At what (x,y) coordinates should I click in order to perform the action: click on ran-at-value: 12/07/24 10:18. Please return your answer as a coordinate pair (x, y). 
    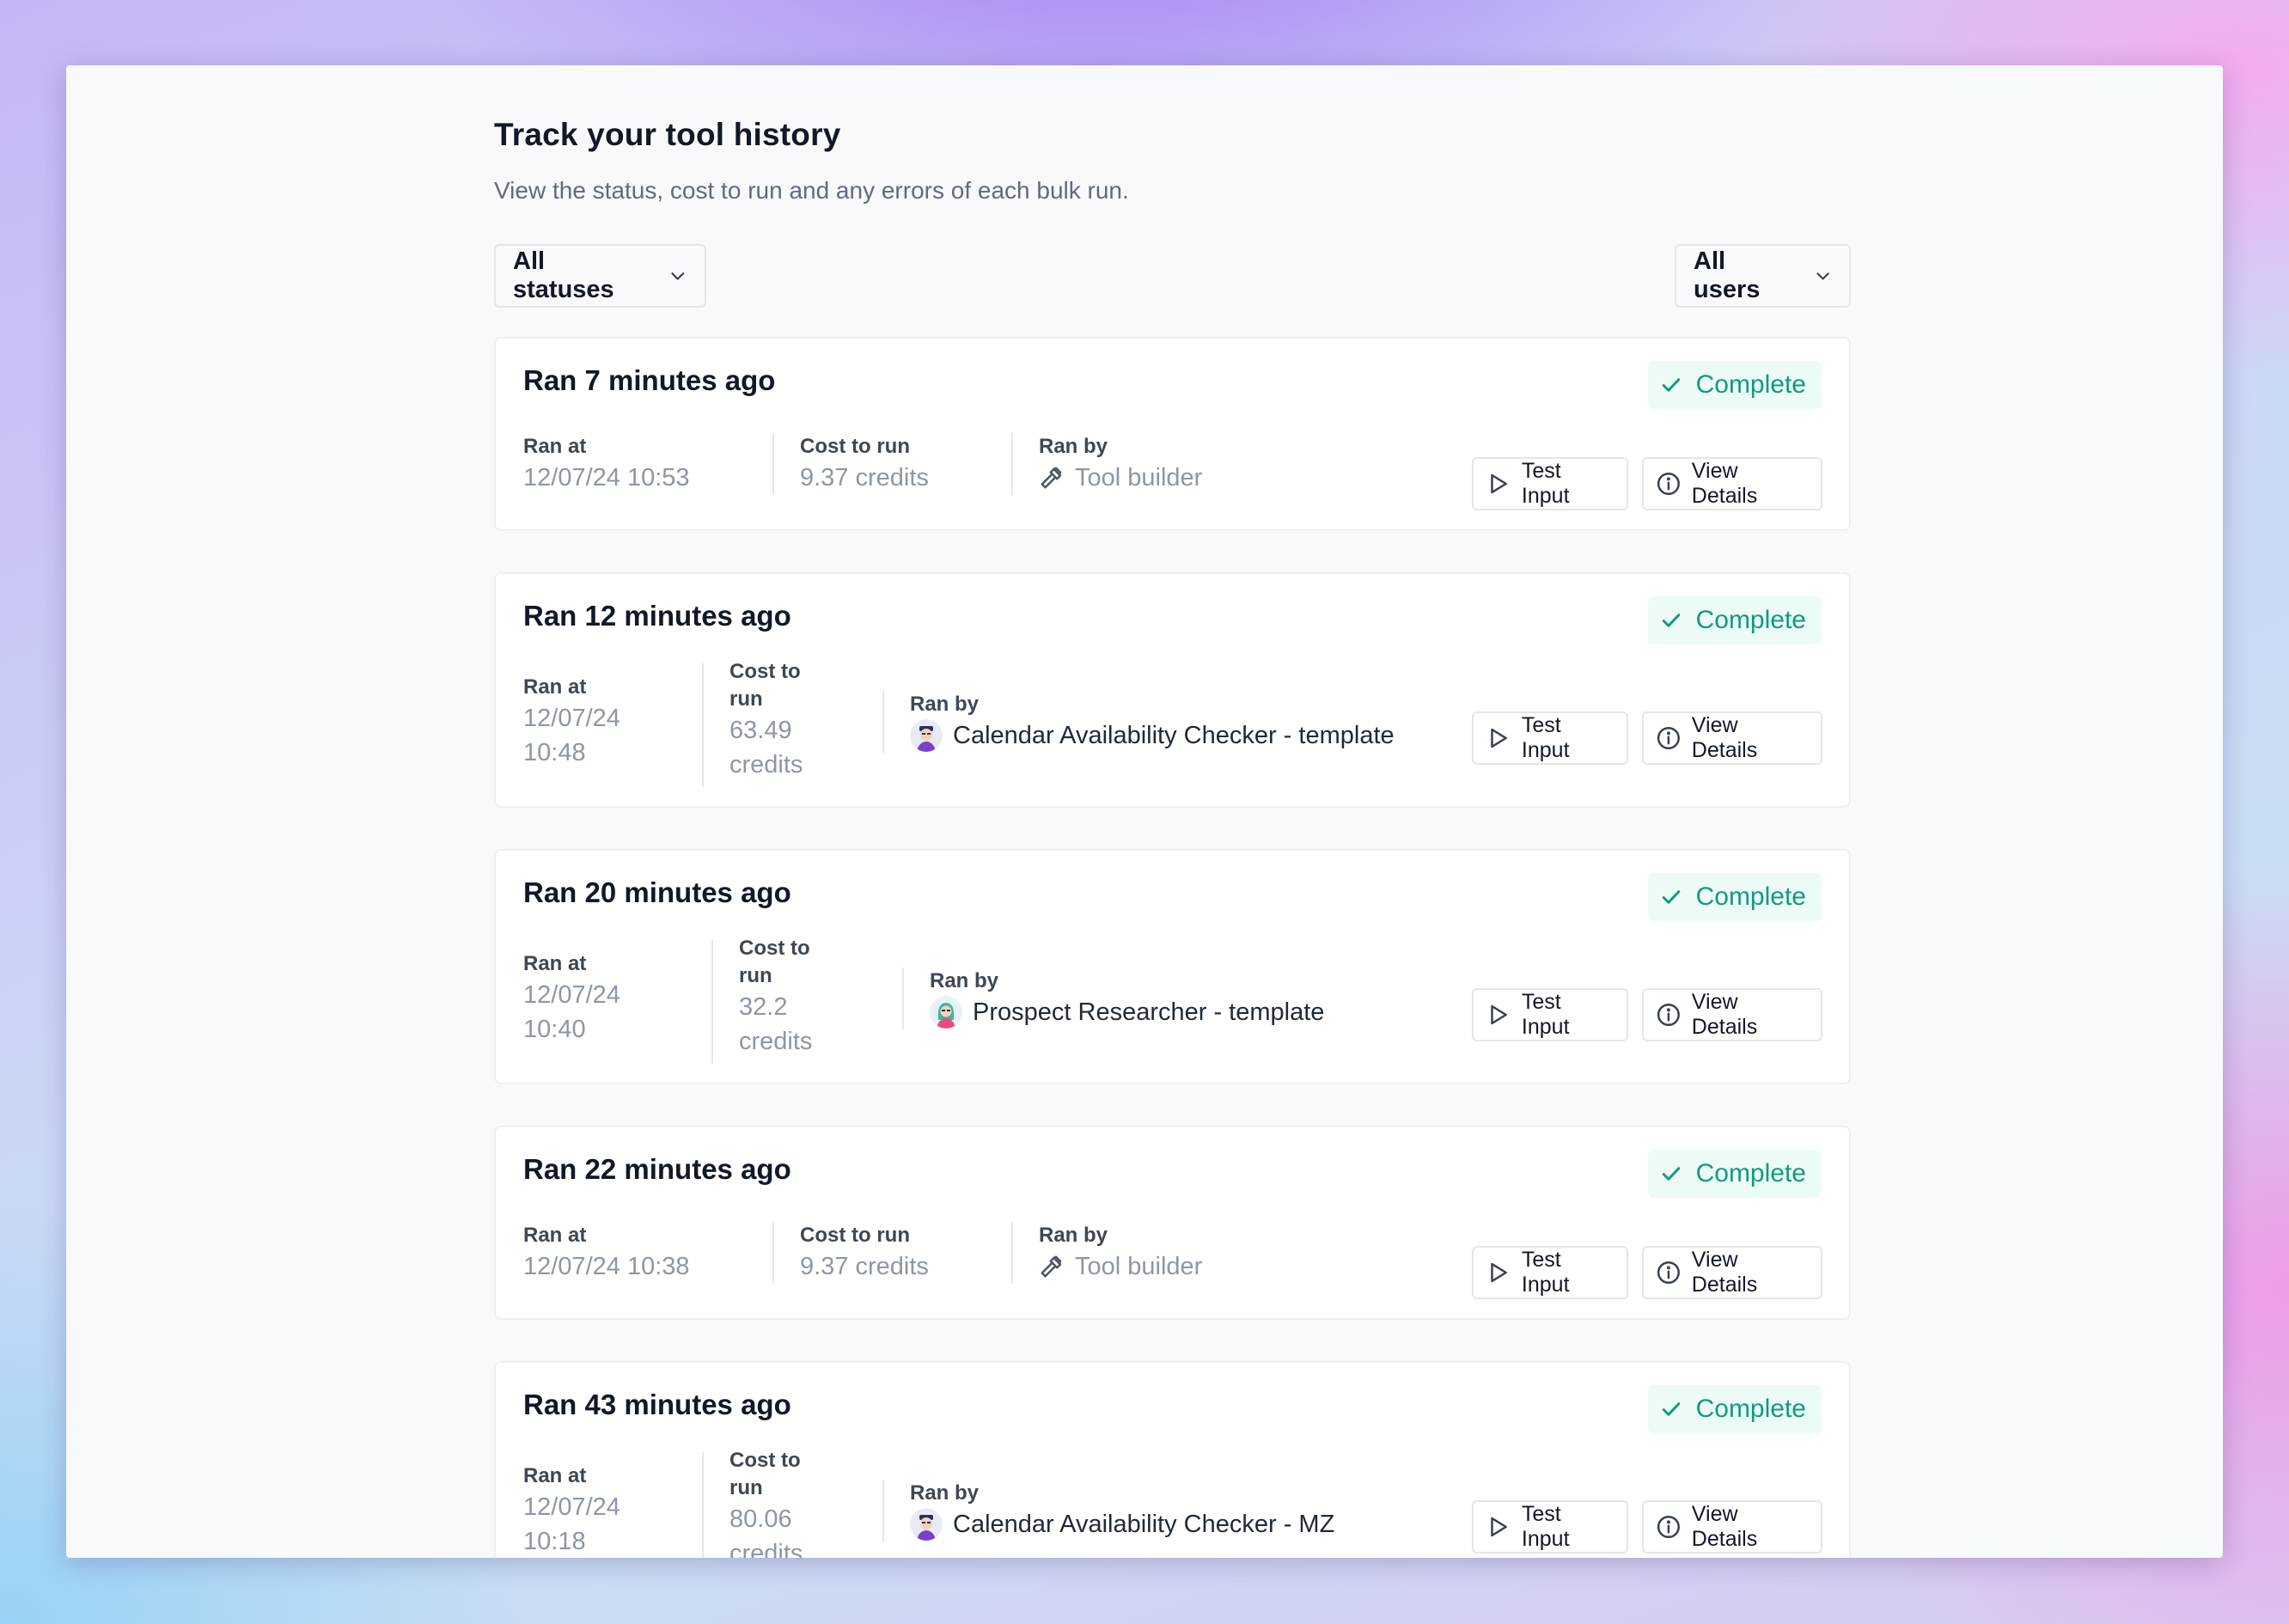
    Looking at the image, I should click on (572, 1524).